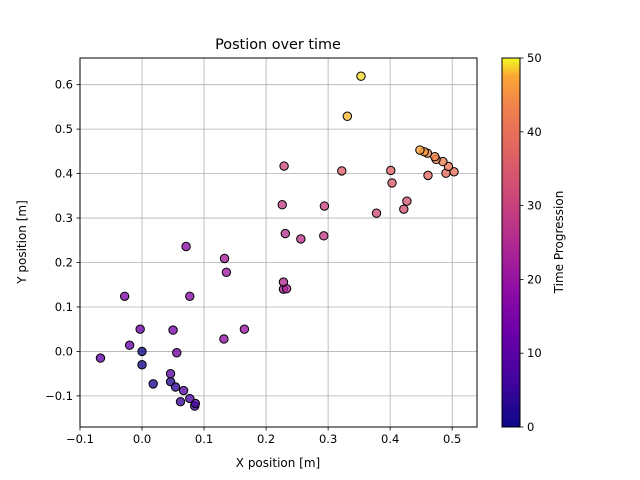  Describe the element at coordinates (64, 85) in the screenshot. I see `y-tick-label: 0.6` at that location.